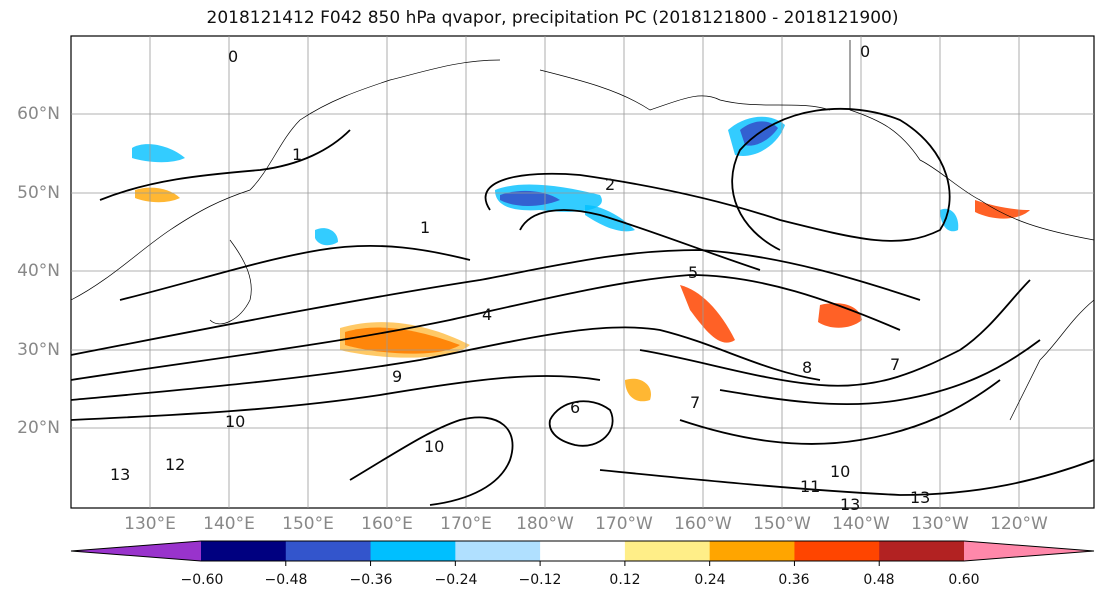 The height and width of the screenshot is (601, 1105). What do you see at coordinates (782, 524) in the screenshot?
I see `x-tick-label: 150°W` at bounding box center [782, 524].